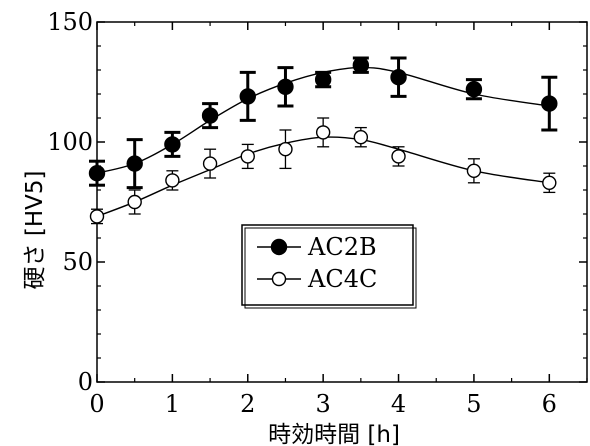 This screenshot has height=446, width=590. What do you see at coordinates (172, 404) in the screenshot?
I see `x-tick-label: 1` at bounding box center [172, 404].